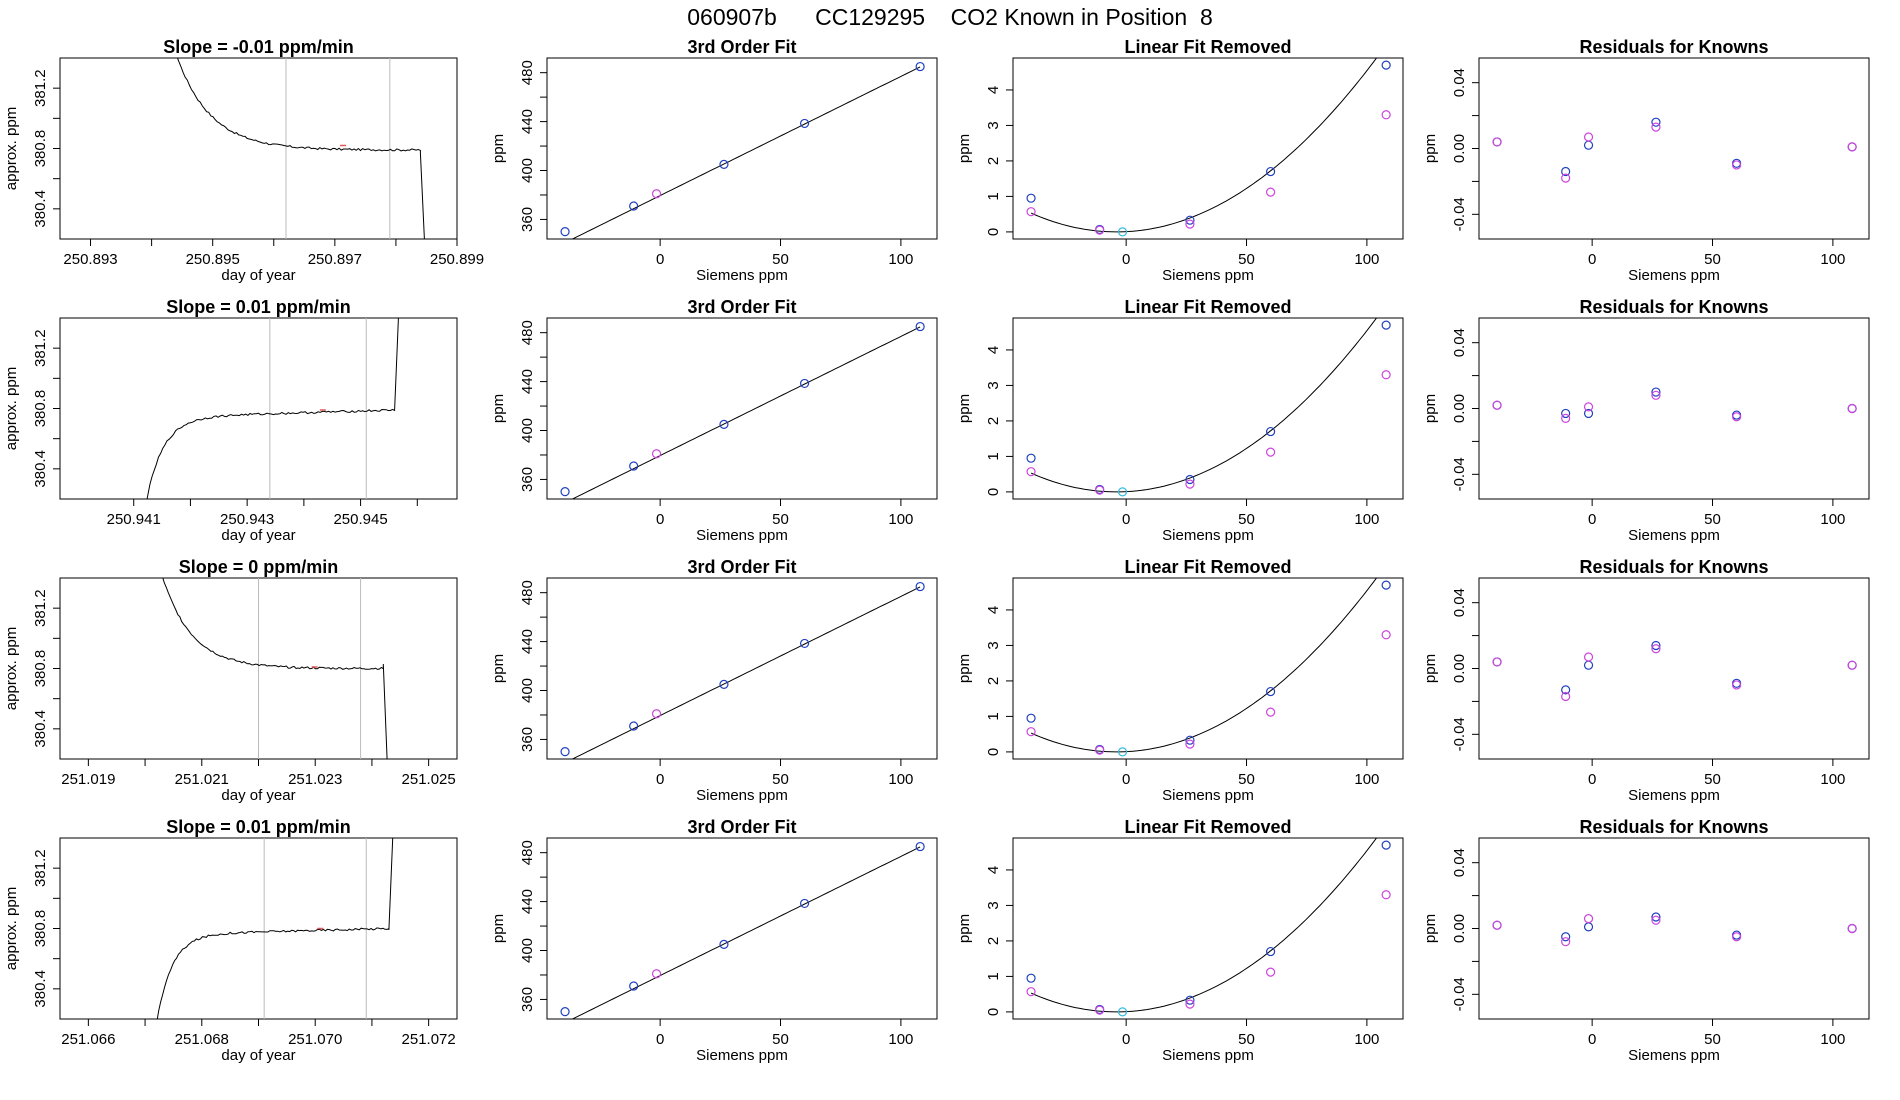 This screenshot has height=1100, width=1900. Describe the element at coordinates (742, 928) in the screenshot. I see `plot-frame` at that location.